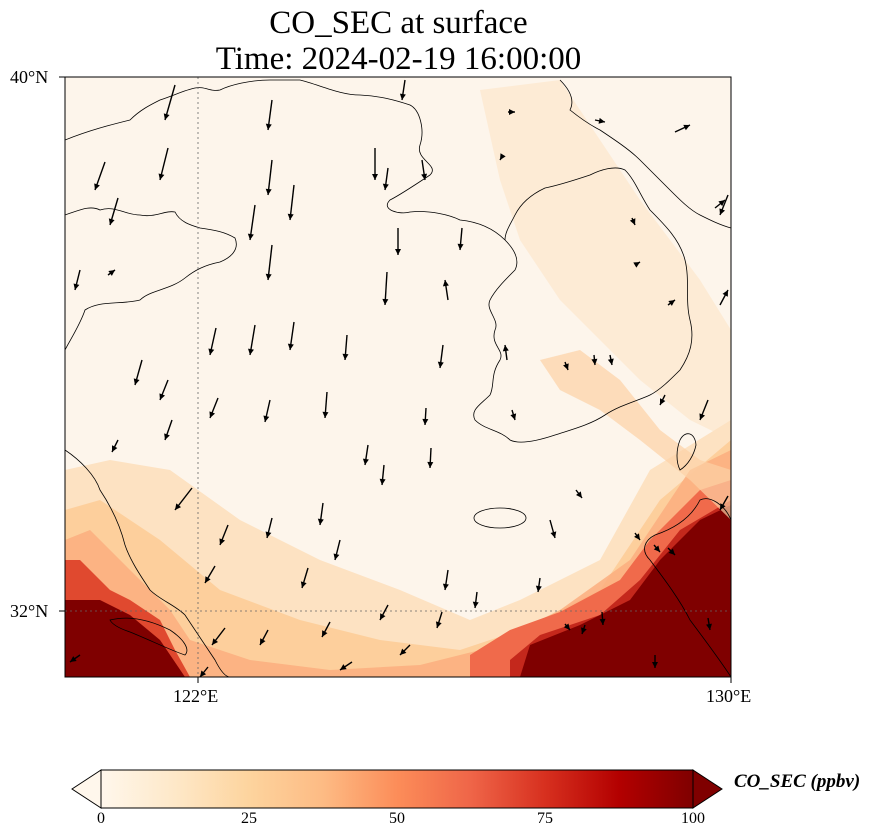  What do you see at coordinates (397, 818) in the screenshot?
I see `colorbar-tick-50: 50` at bounding box center [397, 818].